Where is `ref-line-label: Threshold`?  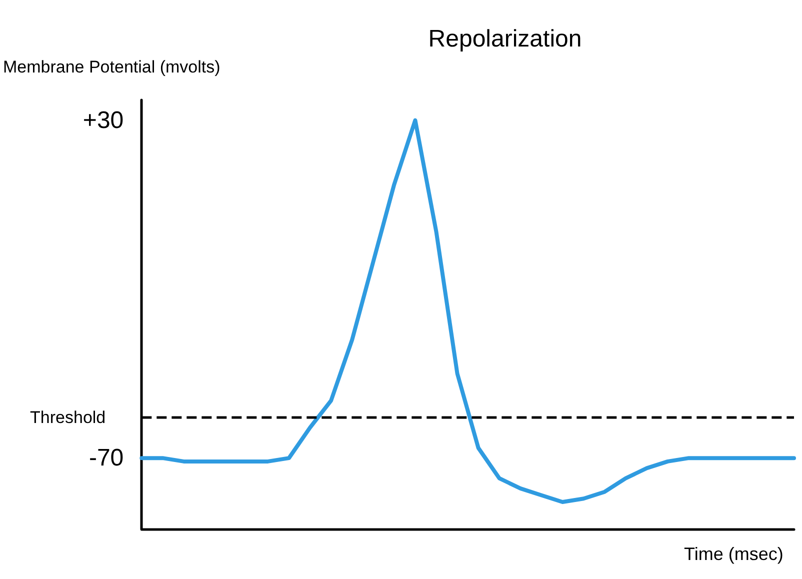 ref-line-label: Threshold is located at coordinates (68, 418).